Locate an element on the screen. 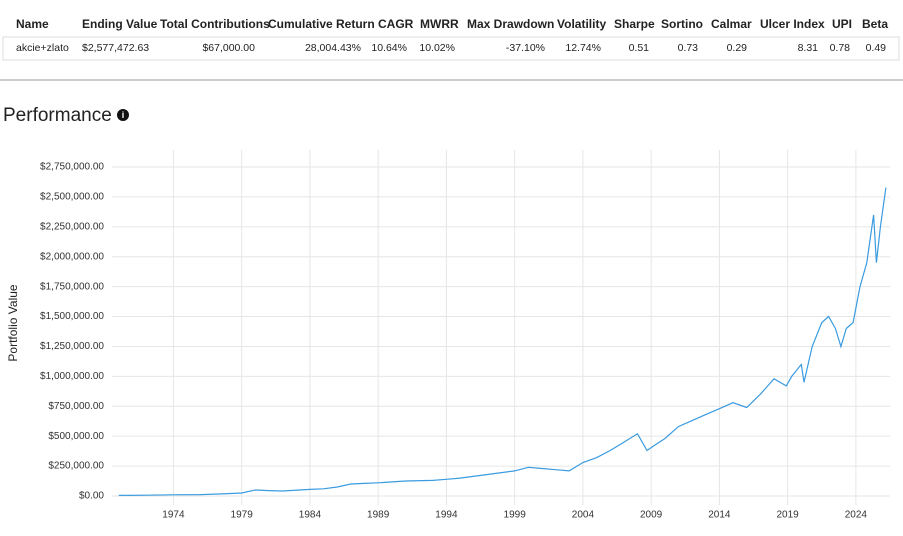 This screenshot has width=903, height=536. y-tick-label: $2,000,000.00 is located at coordinates (72, 256).